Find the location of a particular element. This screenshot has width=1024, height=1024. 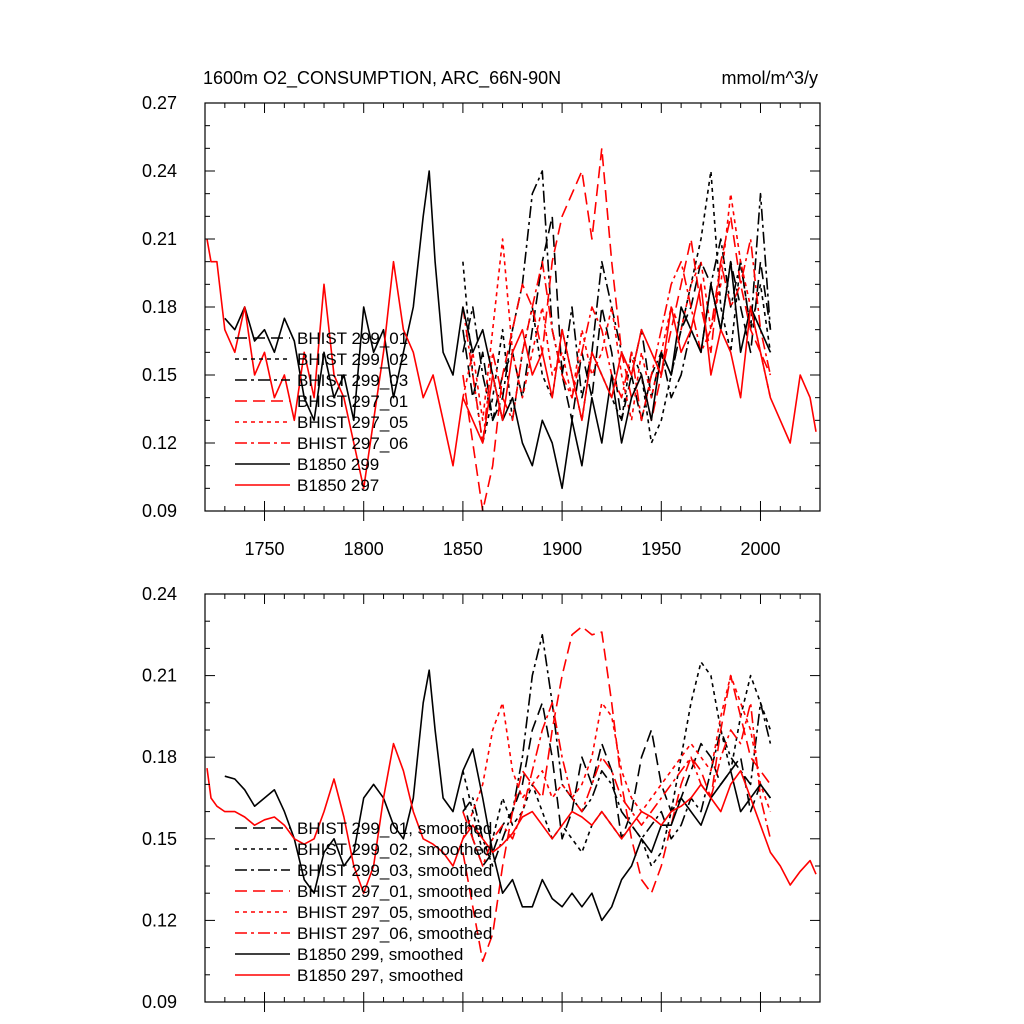

legend-label: B1850 299 is located at coordinates (338, 464).